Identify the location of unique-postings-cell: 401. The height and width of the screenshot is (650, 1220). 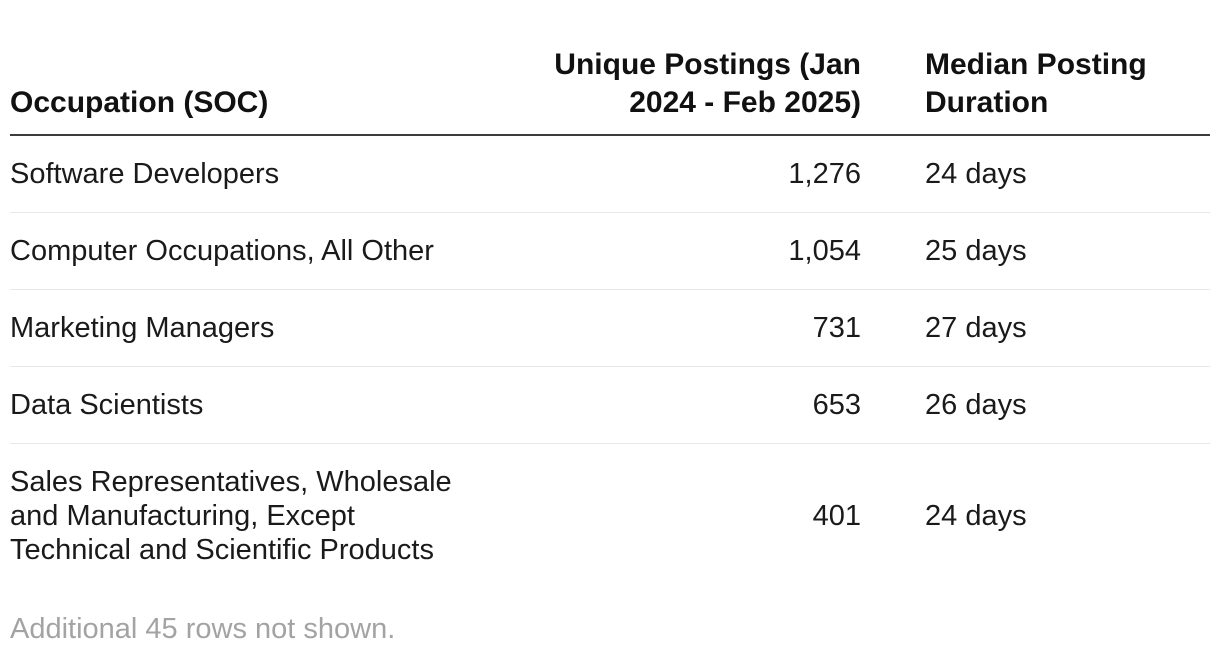
(836, 516).